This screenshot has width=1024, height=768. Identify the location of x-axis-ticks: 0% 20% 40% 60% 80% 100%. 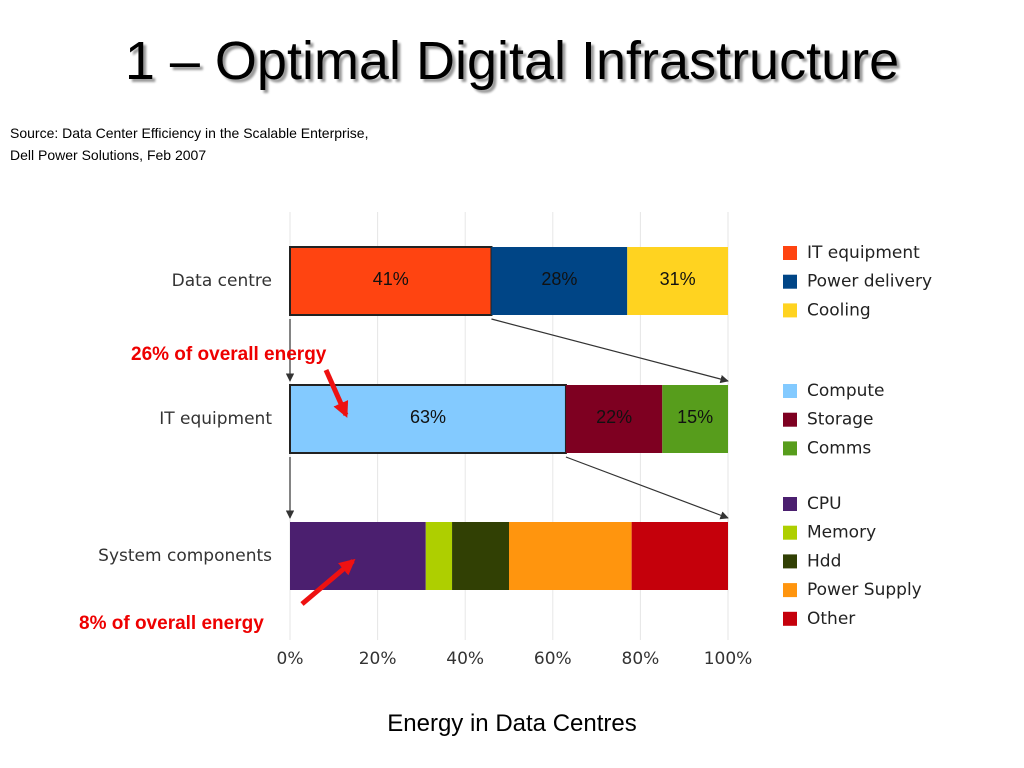
(515, 659).